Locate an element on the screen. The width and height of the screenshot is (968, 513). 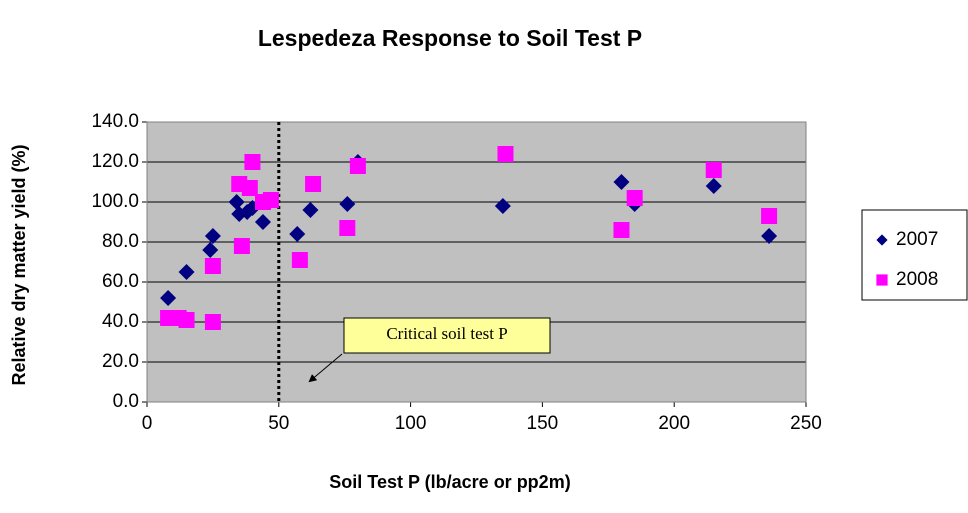
x-tick-label: 150 is located at coordinates (543, 423).